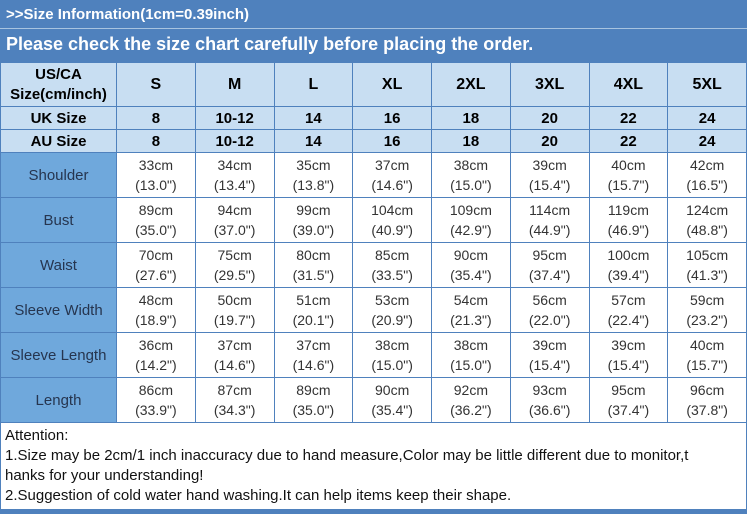 The image size is (747, 517). I want to click on measurement-cell: 87cm (34.3"), so click(234, 400).